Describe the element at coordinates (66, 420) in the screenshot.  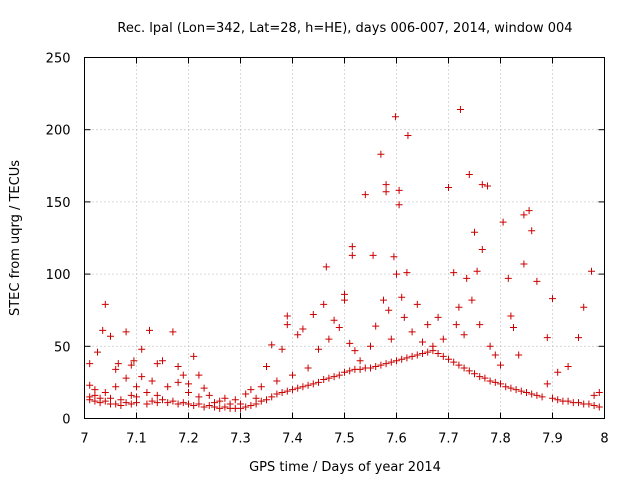
I see `y-tick-label: 0` at that location.